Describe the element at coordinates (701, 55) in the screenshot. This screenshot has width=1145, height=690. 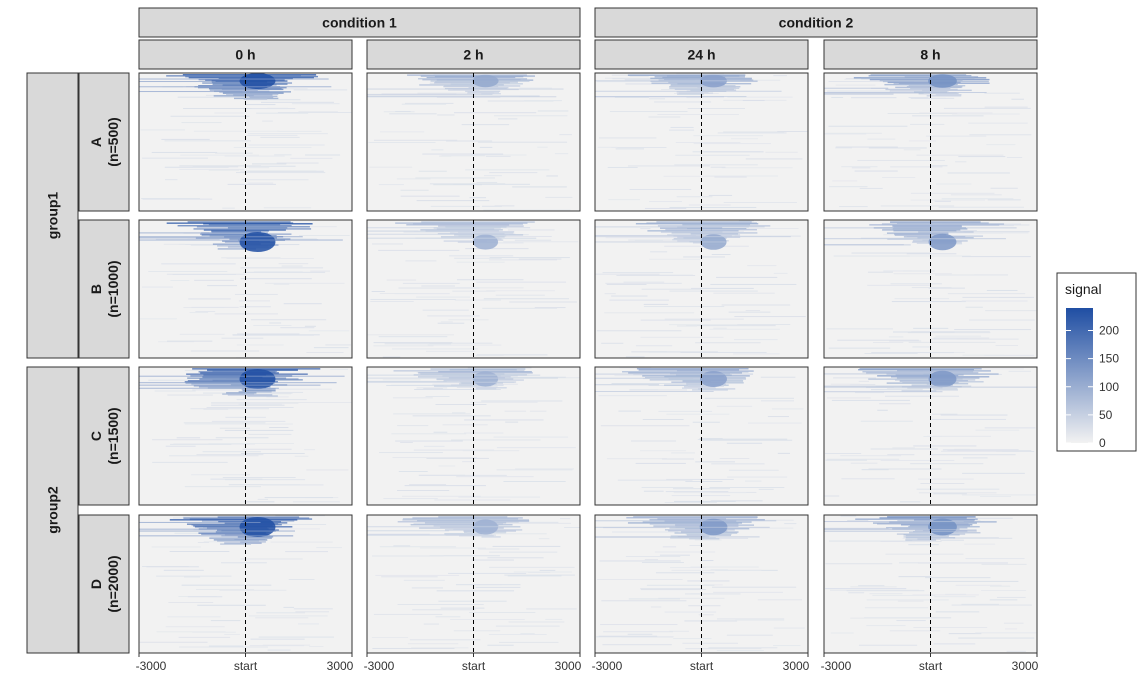
I see `time-strip-label: 24 h` at that location.